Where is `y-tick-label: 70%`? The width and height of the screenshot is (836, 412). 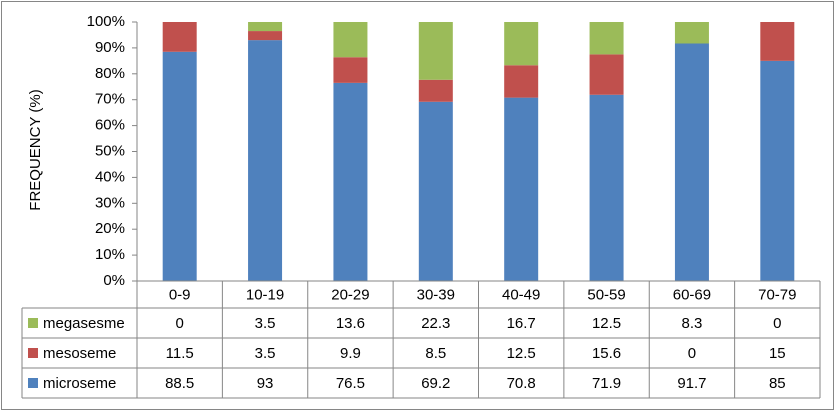 y-tick-label: 70% is located at coordinates (110, 99).